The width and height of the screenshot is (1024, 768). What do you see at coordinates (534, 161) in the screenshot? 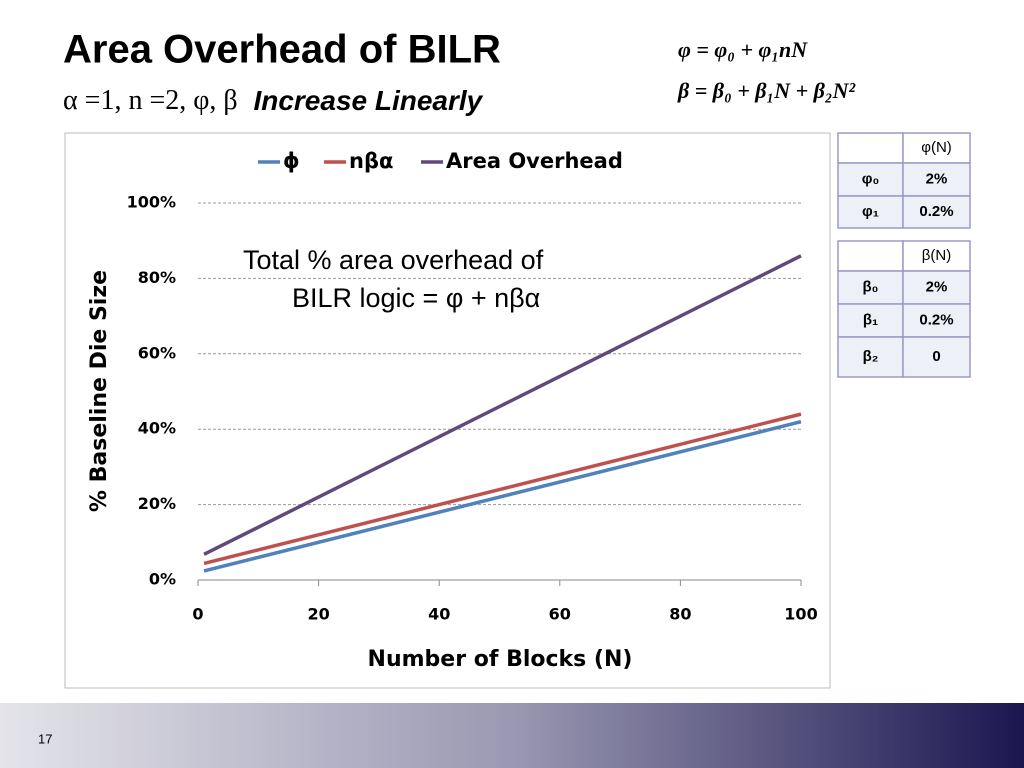
I see `legend-label: Area Overhead` at bounding box center [534, 161].